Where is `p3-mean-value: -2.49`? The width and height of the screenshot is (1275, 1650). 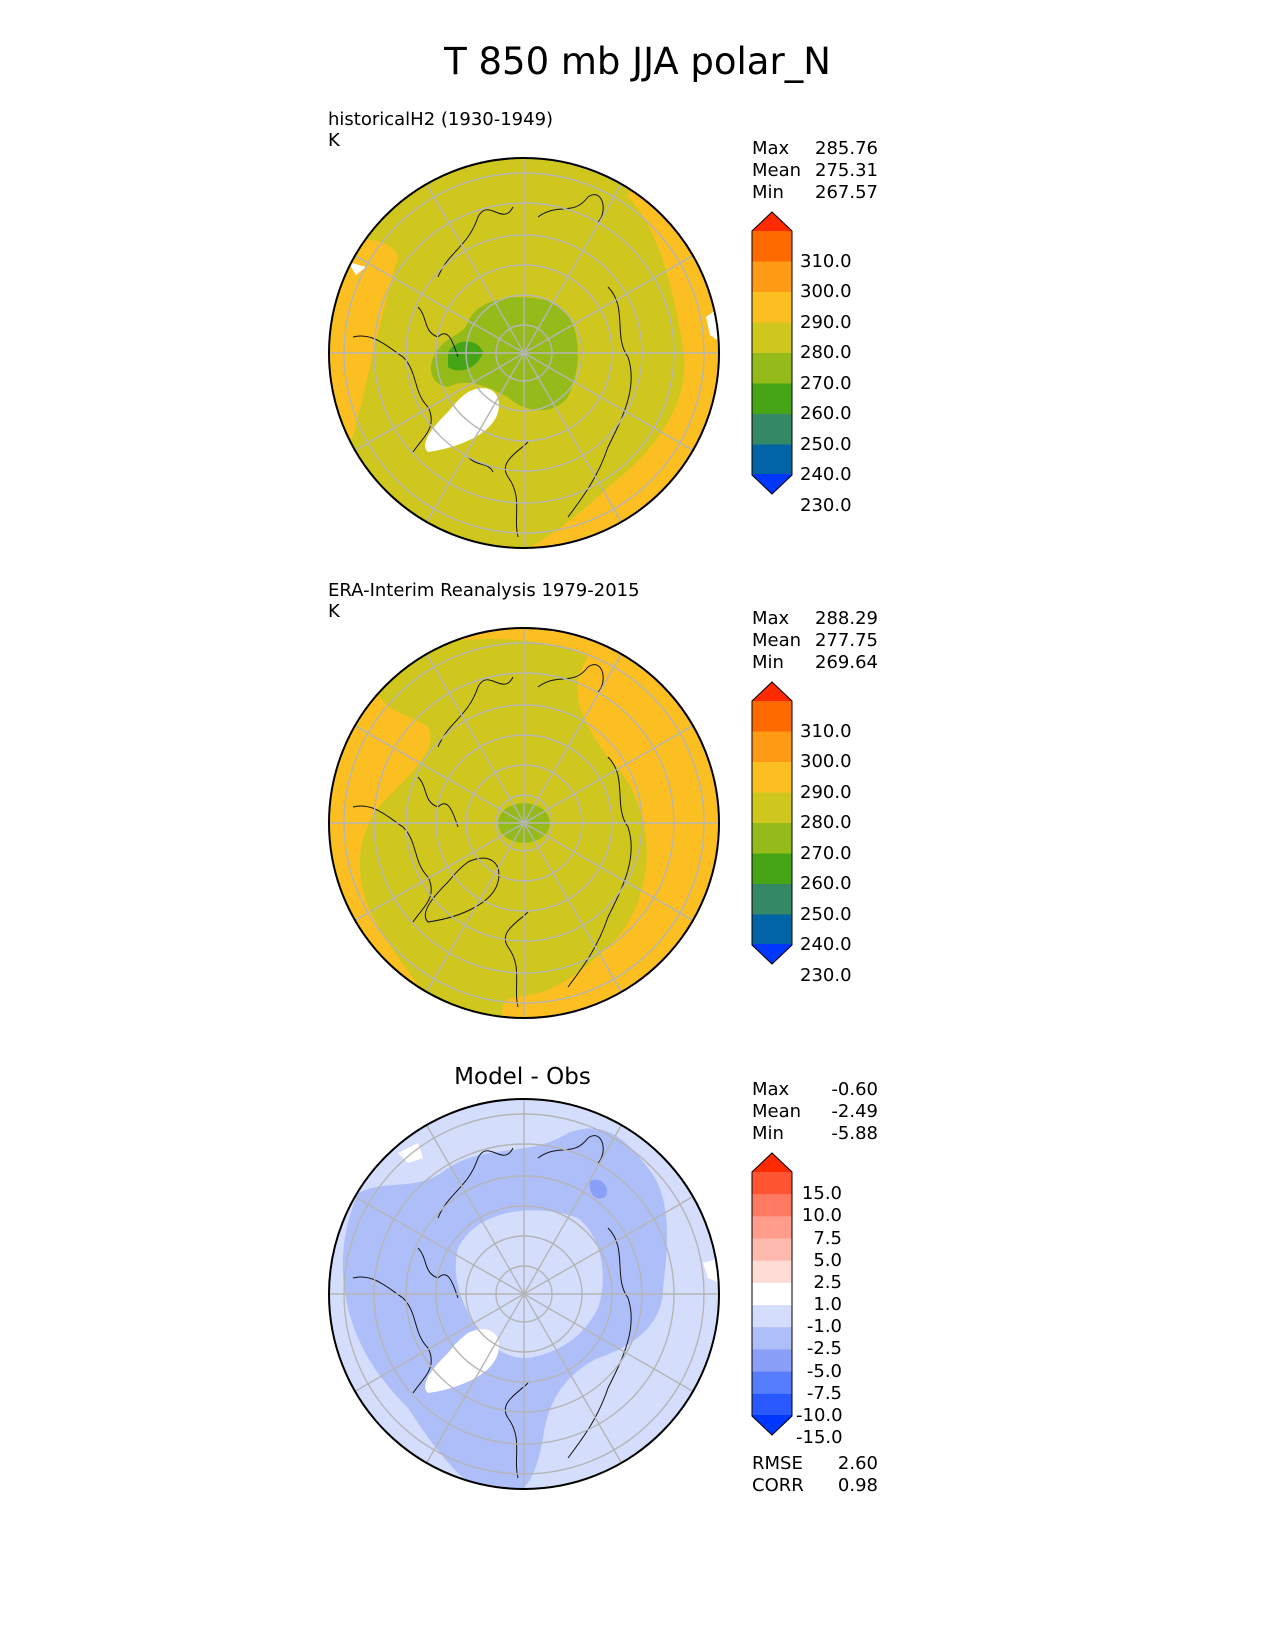
p3-mean-value: -2.49 is located at coordinates (854, 1111).